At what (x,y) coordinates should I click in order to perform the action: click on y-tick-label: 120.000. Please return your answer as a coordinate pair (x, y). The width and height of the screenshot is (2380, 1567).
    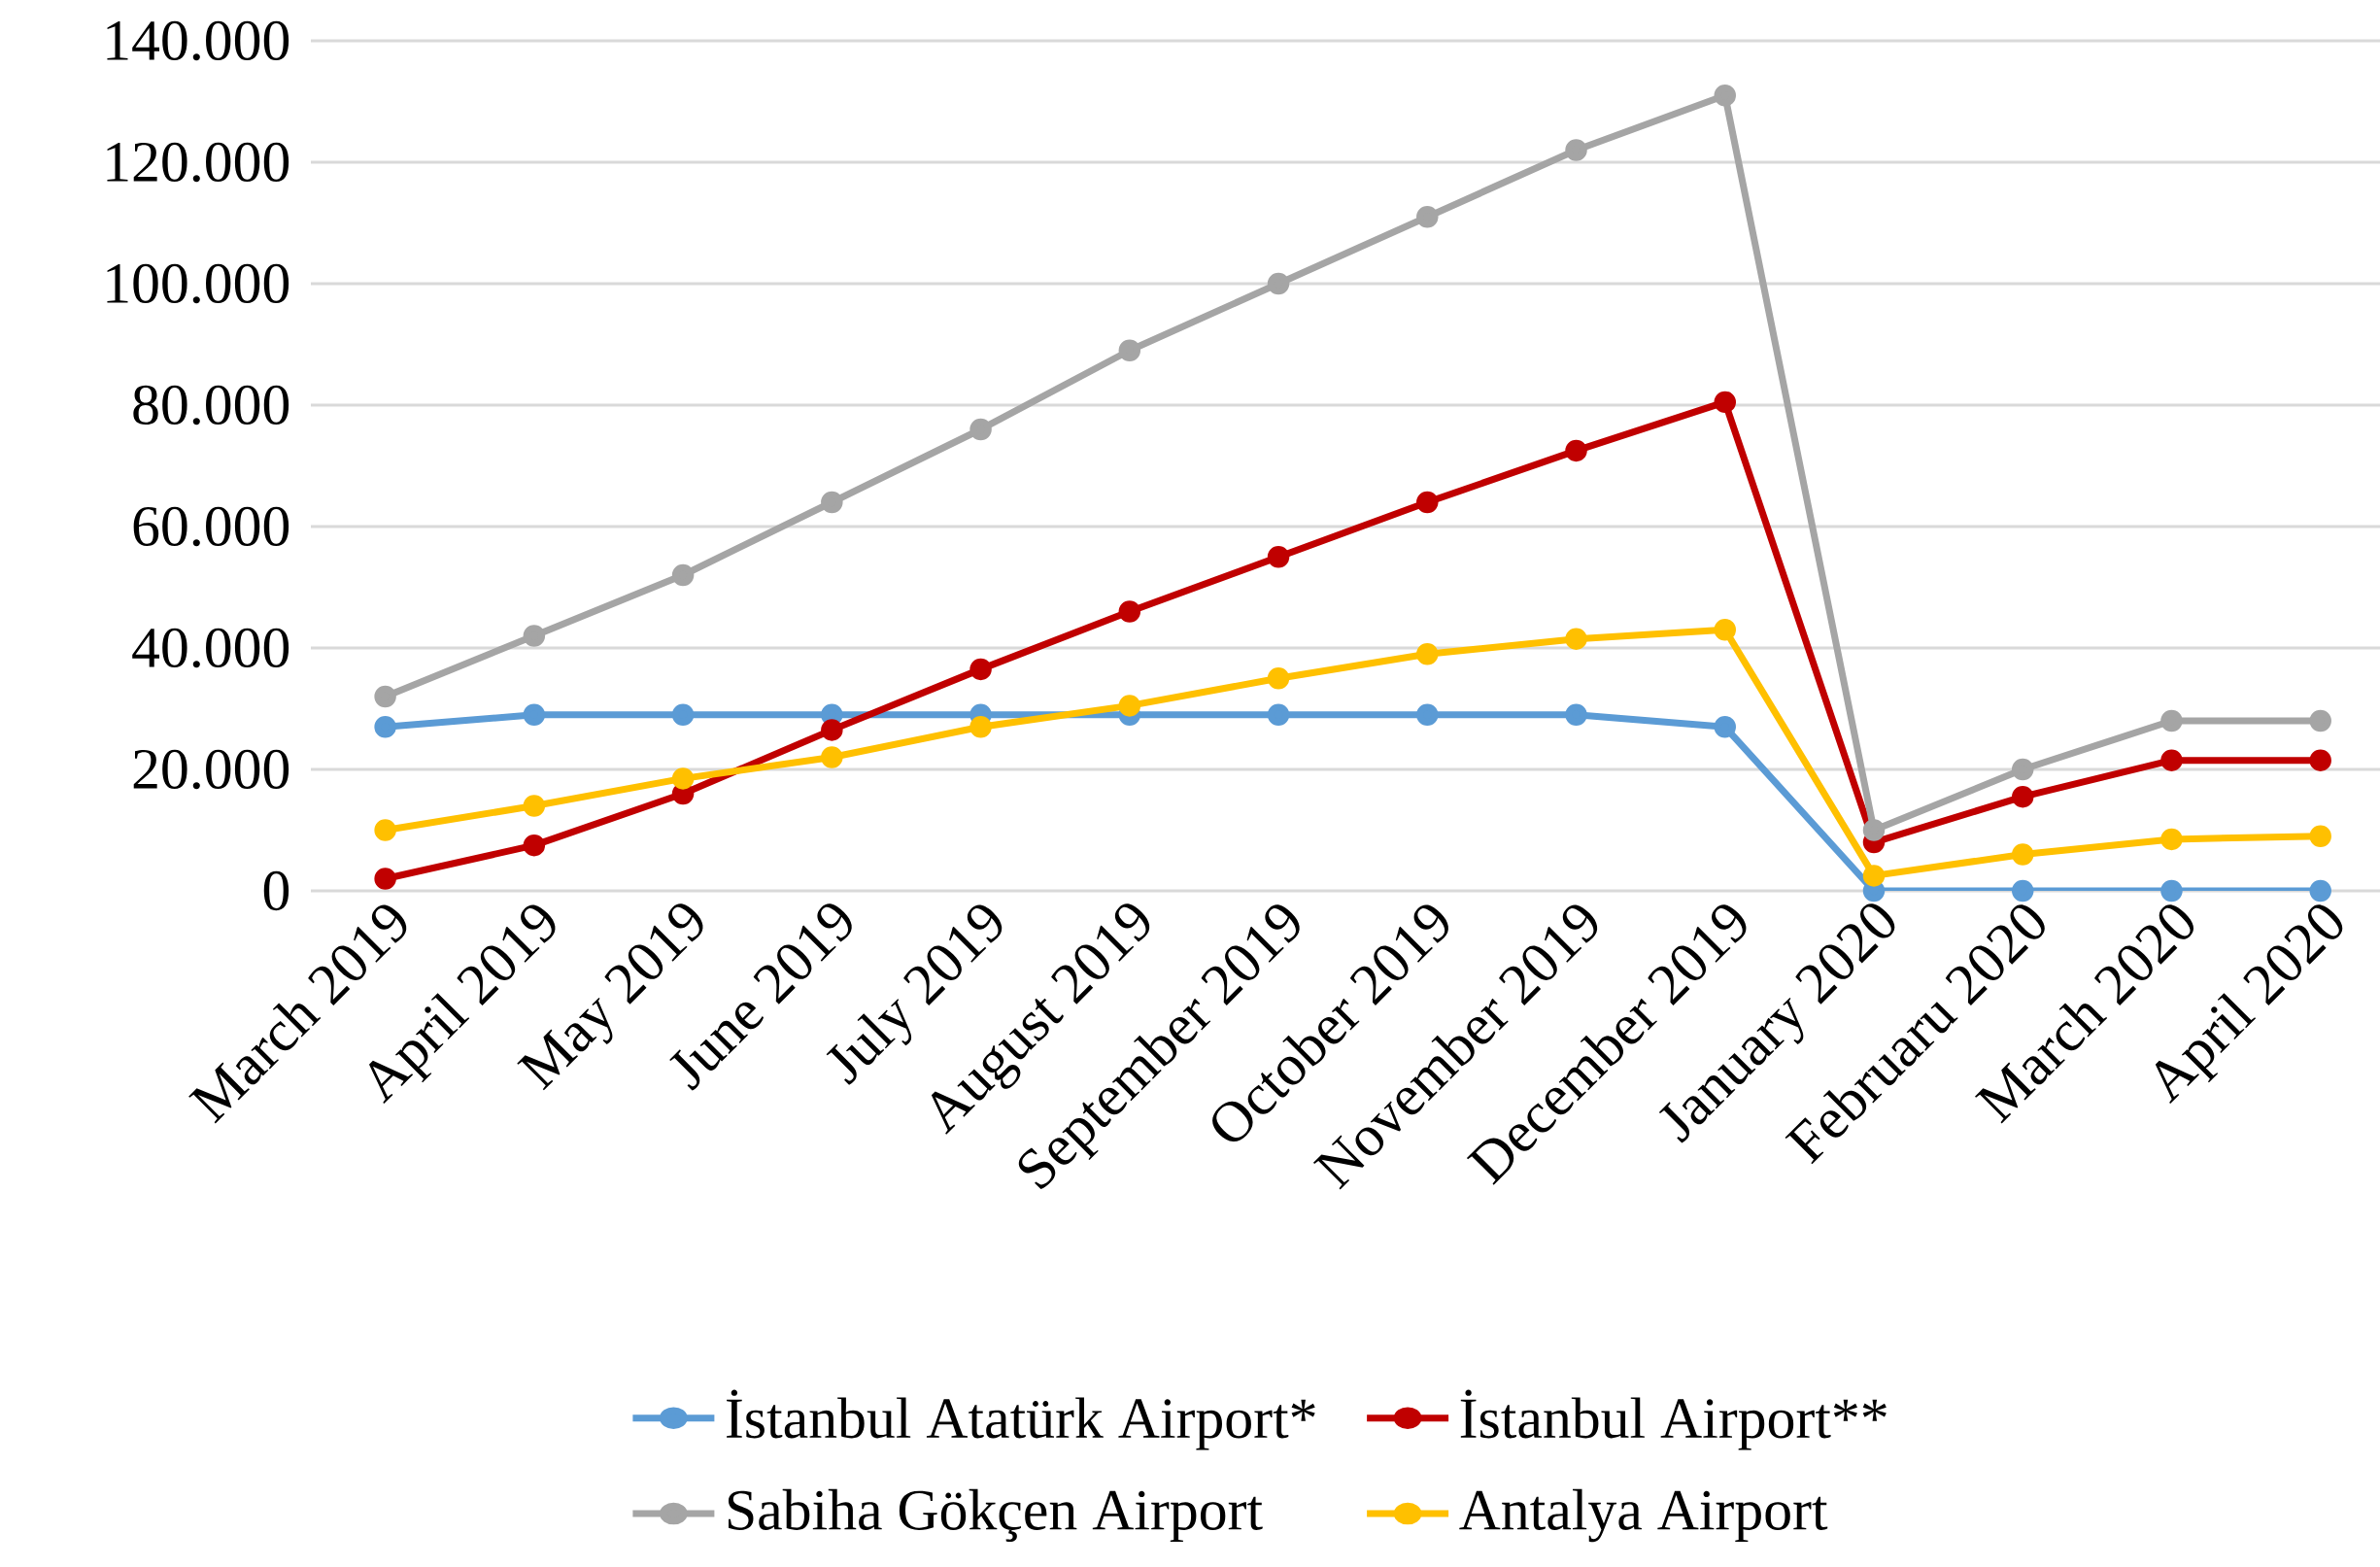
    Looking at the image, I should click on (198, 162).